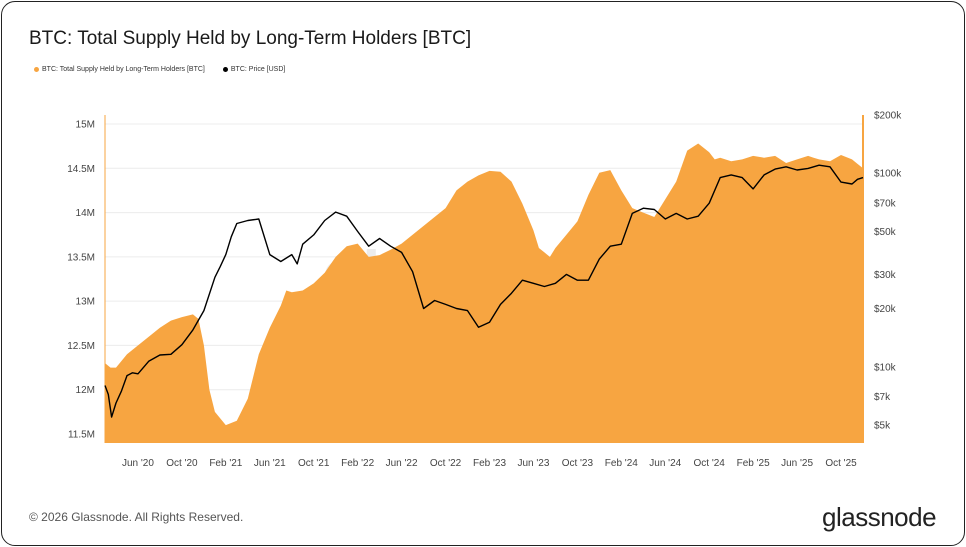  What do you see at coordinates (357, 463) in the screenshot?
I see `x-tick-label: Feb '22` at bounding box center [357, 463].